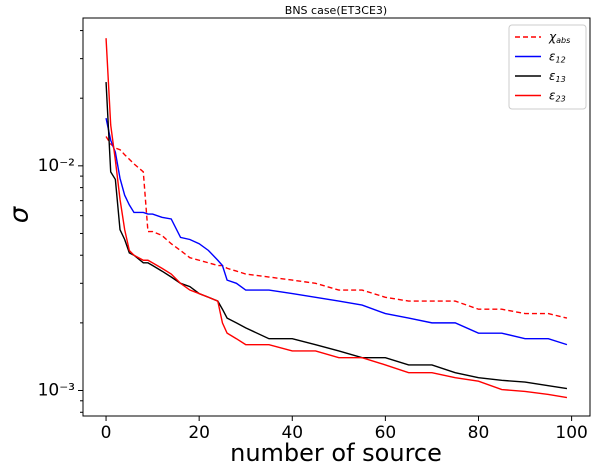 The height and width of the screenshot is (465, 591). Describe the element at coordinates (56, 390) in the screenshot. I see `y-tick-label: 10⁻³` at that location.